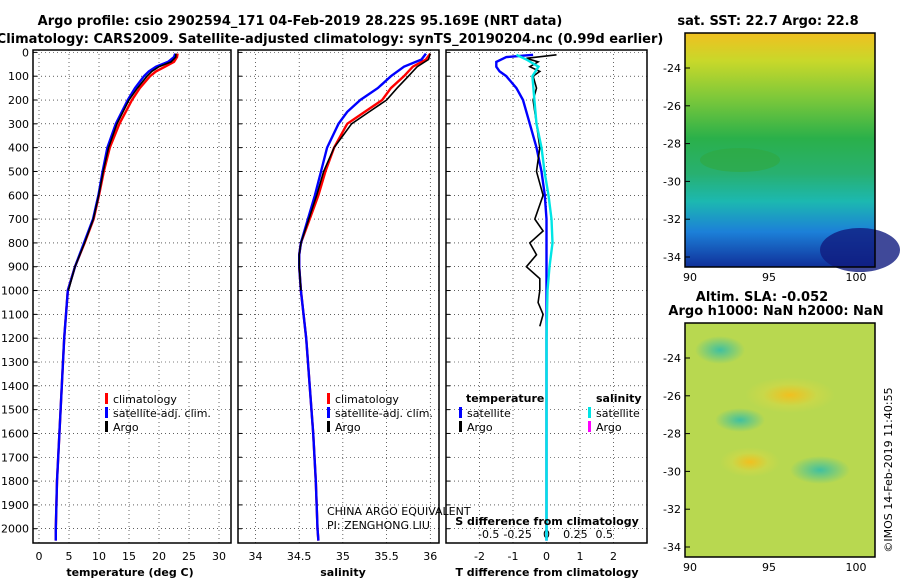  What do you see at coordinates (255, 556) in the screenshot?
I see `x-tick-label: 34` at bounding box center [255, 556].